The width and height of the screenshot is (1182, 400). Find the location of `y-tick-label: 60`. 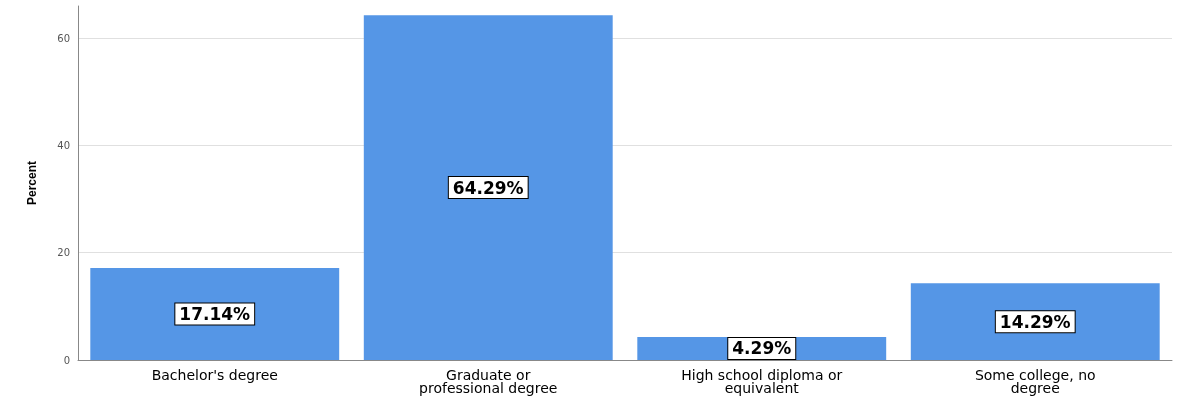

y-tick-label: 60 is located at coordinates (63, 38).